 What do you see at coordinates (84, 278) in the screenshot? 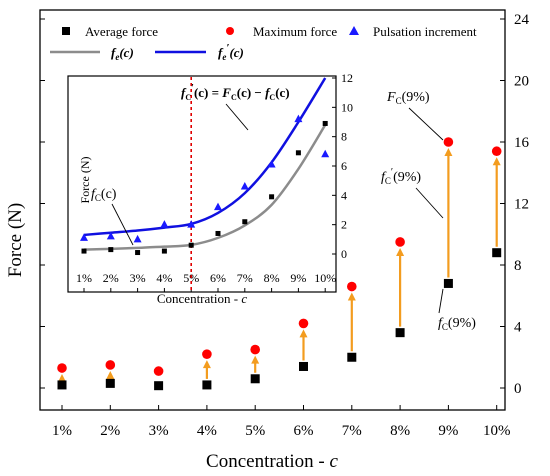
I see `inset-x-tick-label: 1%` at bounding box center [84, 278].